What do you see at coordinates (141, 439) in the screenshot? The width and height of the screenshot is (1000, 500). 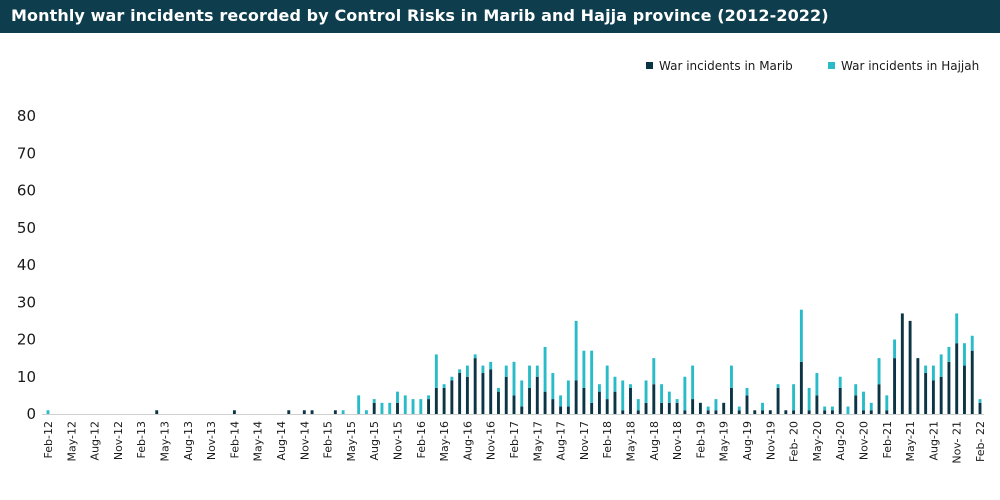 I see `x-tick-label: Feb-13` at bounding box center [141, 439].